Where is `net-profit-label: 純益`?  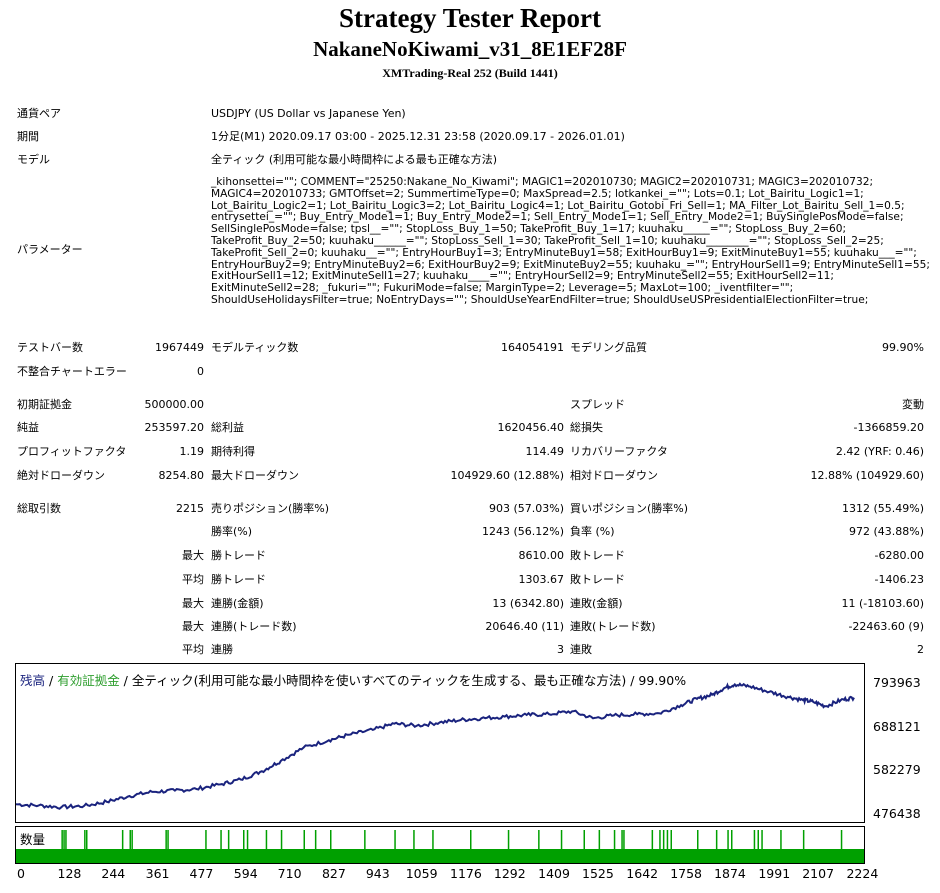 net-profit-label: 純益 is located at coordinates (28, 427).